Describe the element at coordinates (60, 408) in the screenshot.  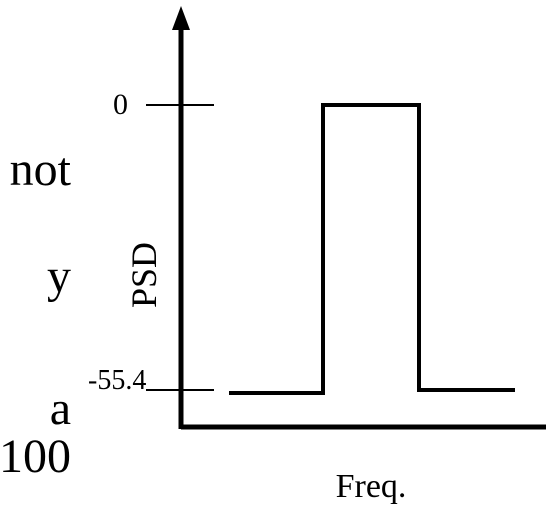
I see `text-fragment-a: a` at that location.